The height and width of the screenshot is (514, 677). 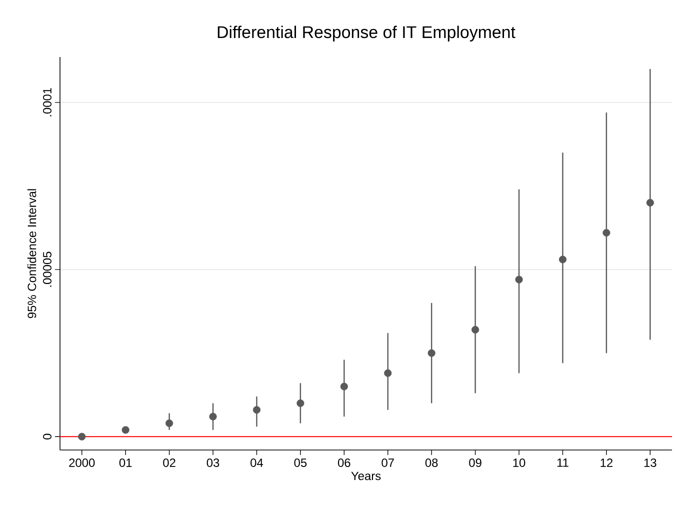 What do you see at coordinates (300, 462) in the screenshot?
I see `x-tick-label: 05` at bounding box center [300, 462].